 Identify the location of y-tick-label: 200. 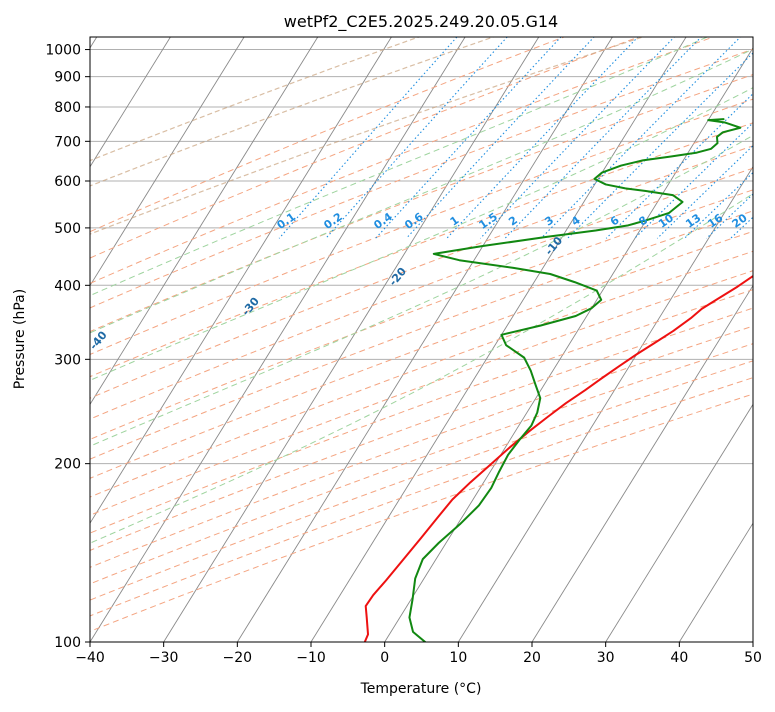
(67, 465).